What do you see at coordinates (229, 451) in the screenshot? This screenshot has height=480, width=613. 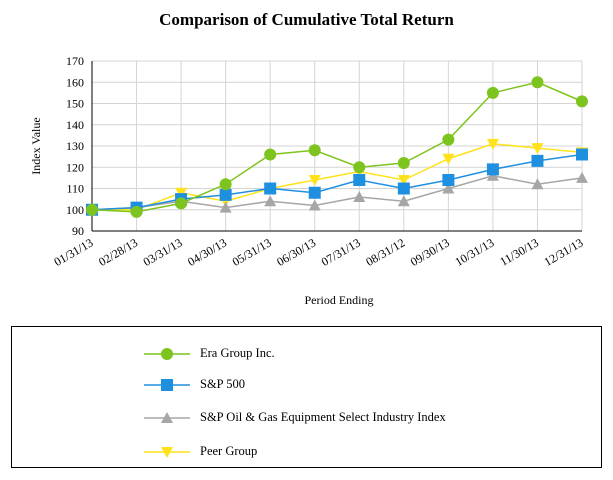 I see `legend-label: Peer Group` at bounding box center [229, 451].